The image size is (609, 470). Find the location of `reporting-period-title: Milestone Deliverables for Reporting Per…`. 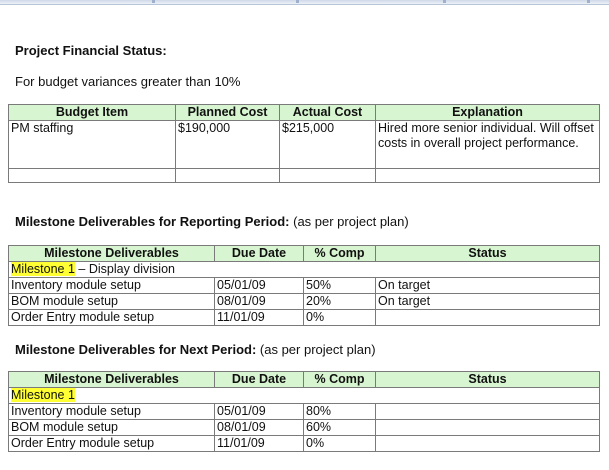

reporting-period-title: Milestone Deliverables for Reporting Per… is located at coordinates (152, 221).